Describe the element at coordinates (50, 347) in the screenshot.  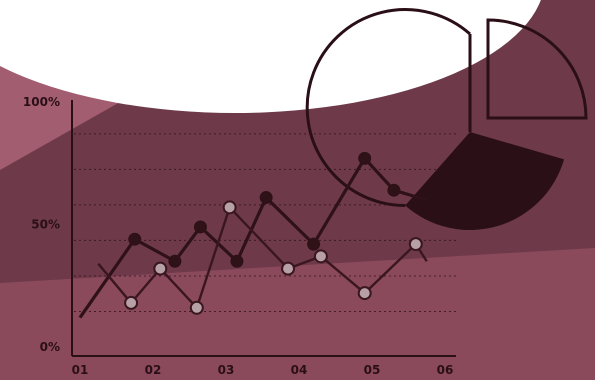
I see `y-tick-label: 0%` at that location.